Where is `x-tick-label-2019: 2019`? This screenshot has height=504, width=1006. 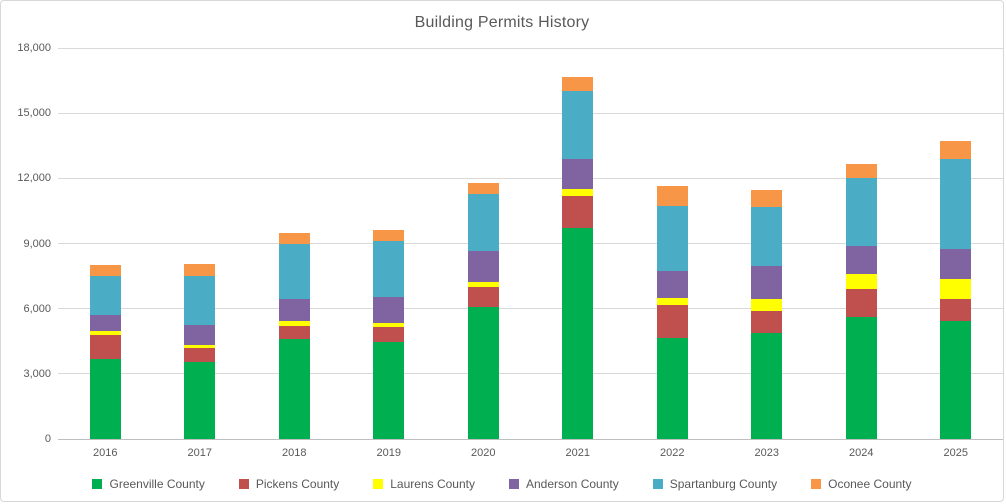 x-tick-label-2019: 2019 is located at coordinates (388, 453).